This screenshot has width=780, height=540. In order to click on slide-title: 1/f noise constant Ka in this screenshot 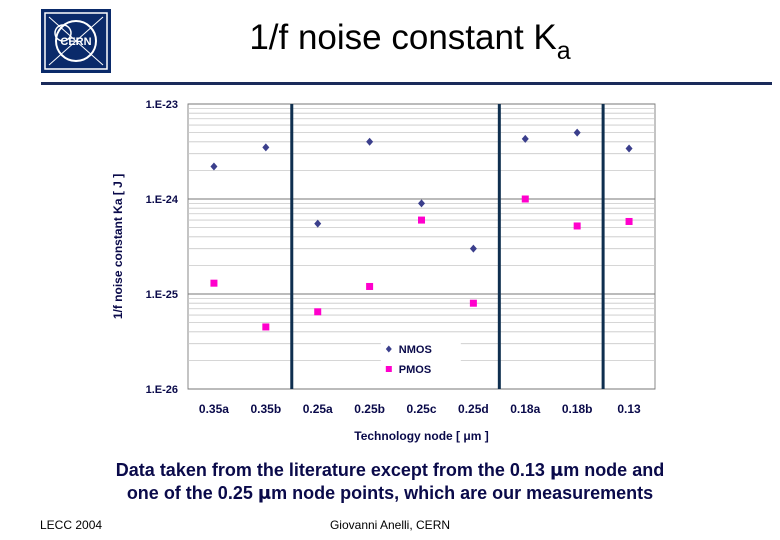, I will do `click(410, 41)`.